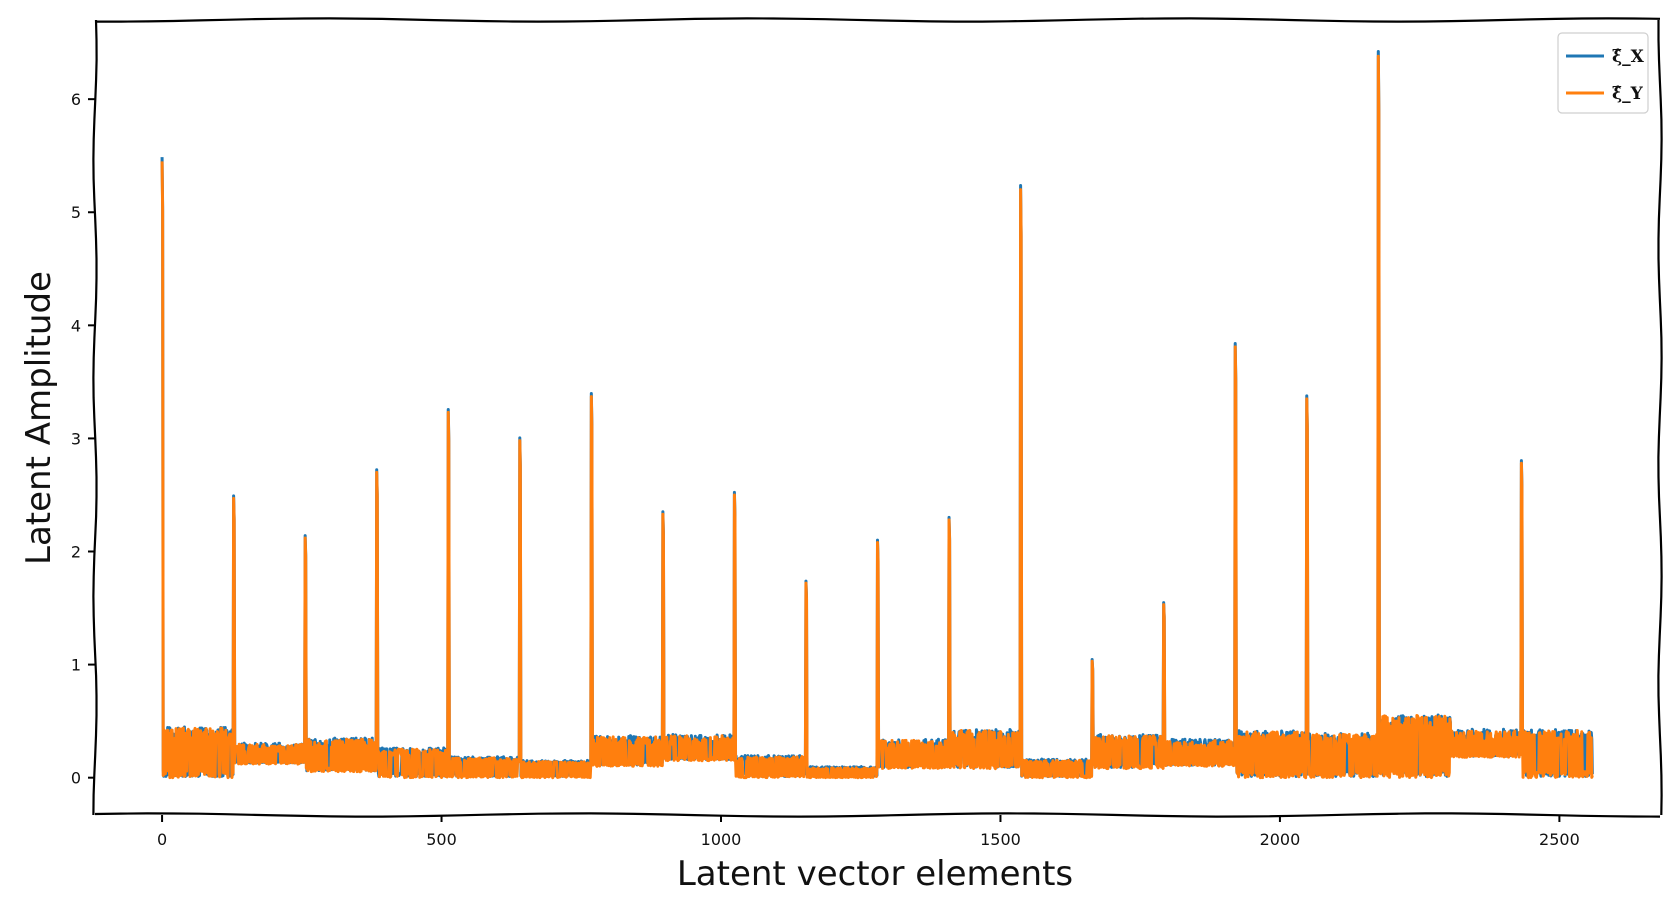  I want to click on y-tick-label: 0, so click(76, 778).